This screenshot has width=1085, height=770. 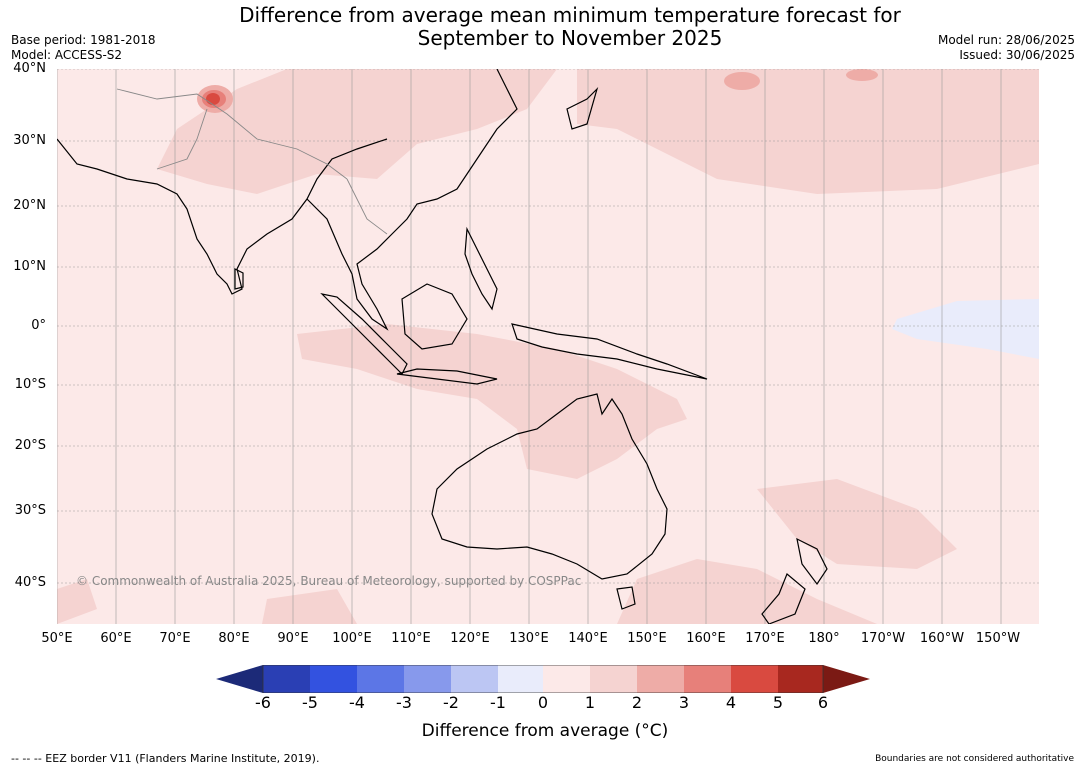 I want to click on anomaly-region-asia, so click(x=357, y=131).